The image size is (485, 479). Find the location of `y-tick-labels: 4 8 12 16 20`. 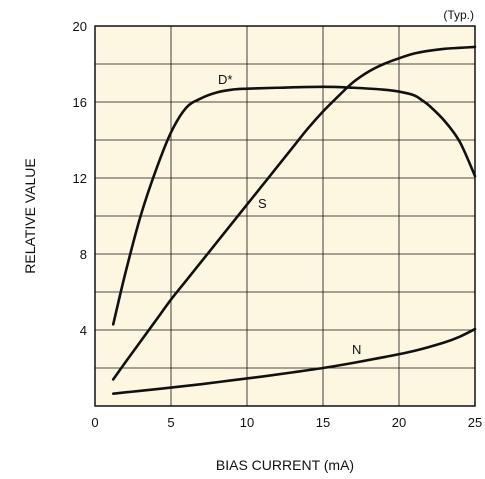

y-tick-labels: 4 8 12 16 20 is located at coordinates (80, 178).